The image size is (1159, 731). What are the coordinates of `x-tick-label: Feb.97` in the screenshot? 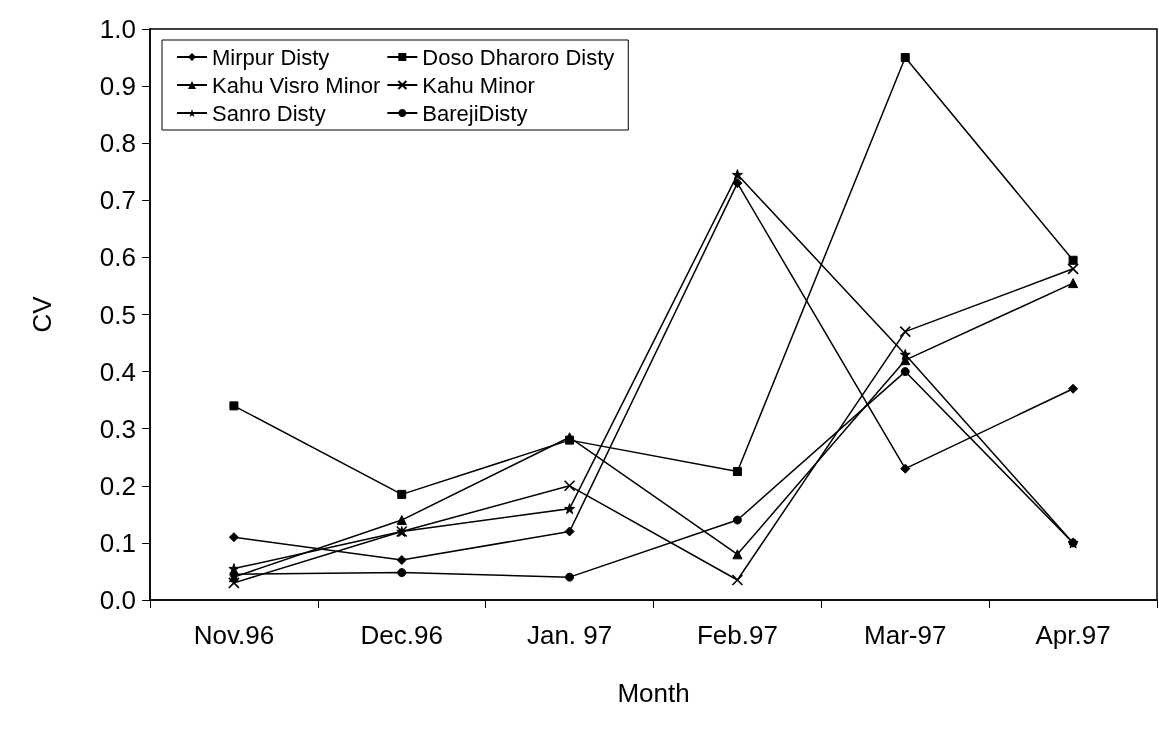 It's located at (737, 635).